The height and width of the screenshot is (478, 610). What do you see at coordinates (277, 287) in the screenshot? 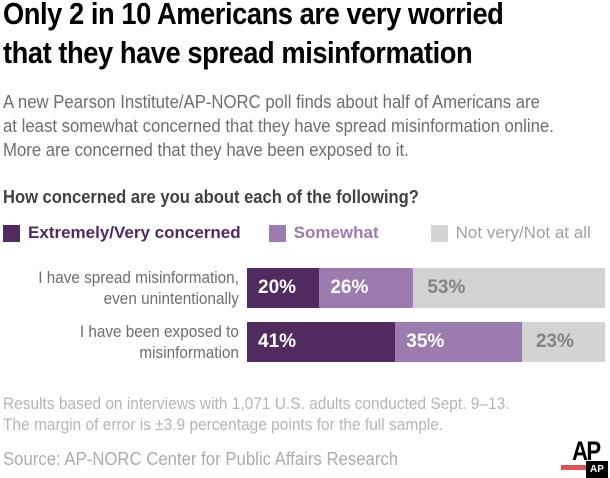
I see `segment-value-label: 20%` at bounding box center [277, 287].